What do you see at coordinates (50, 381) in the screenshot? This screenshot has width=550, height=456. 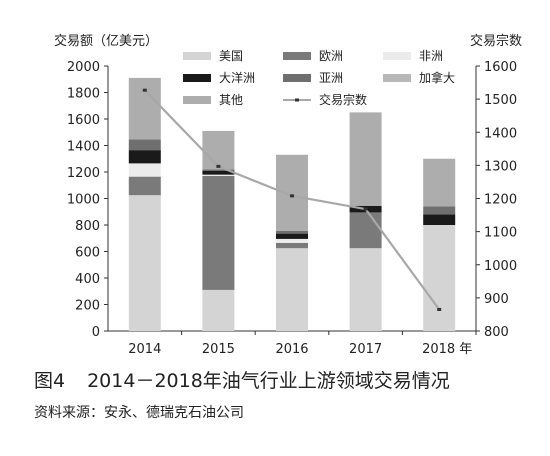 I see `figure-number: 图4` at bounding box center [50, 381].